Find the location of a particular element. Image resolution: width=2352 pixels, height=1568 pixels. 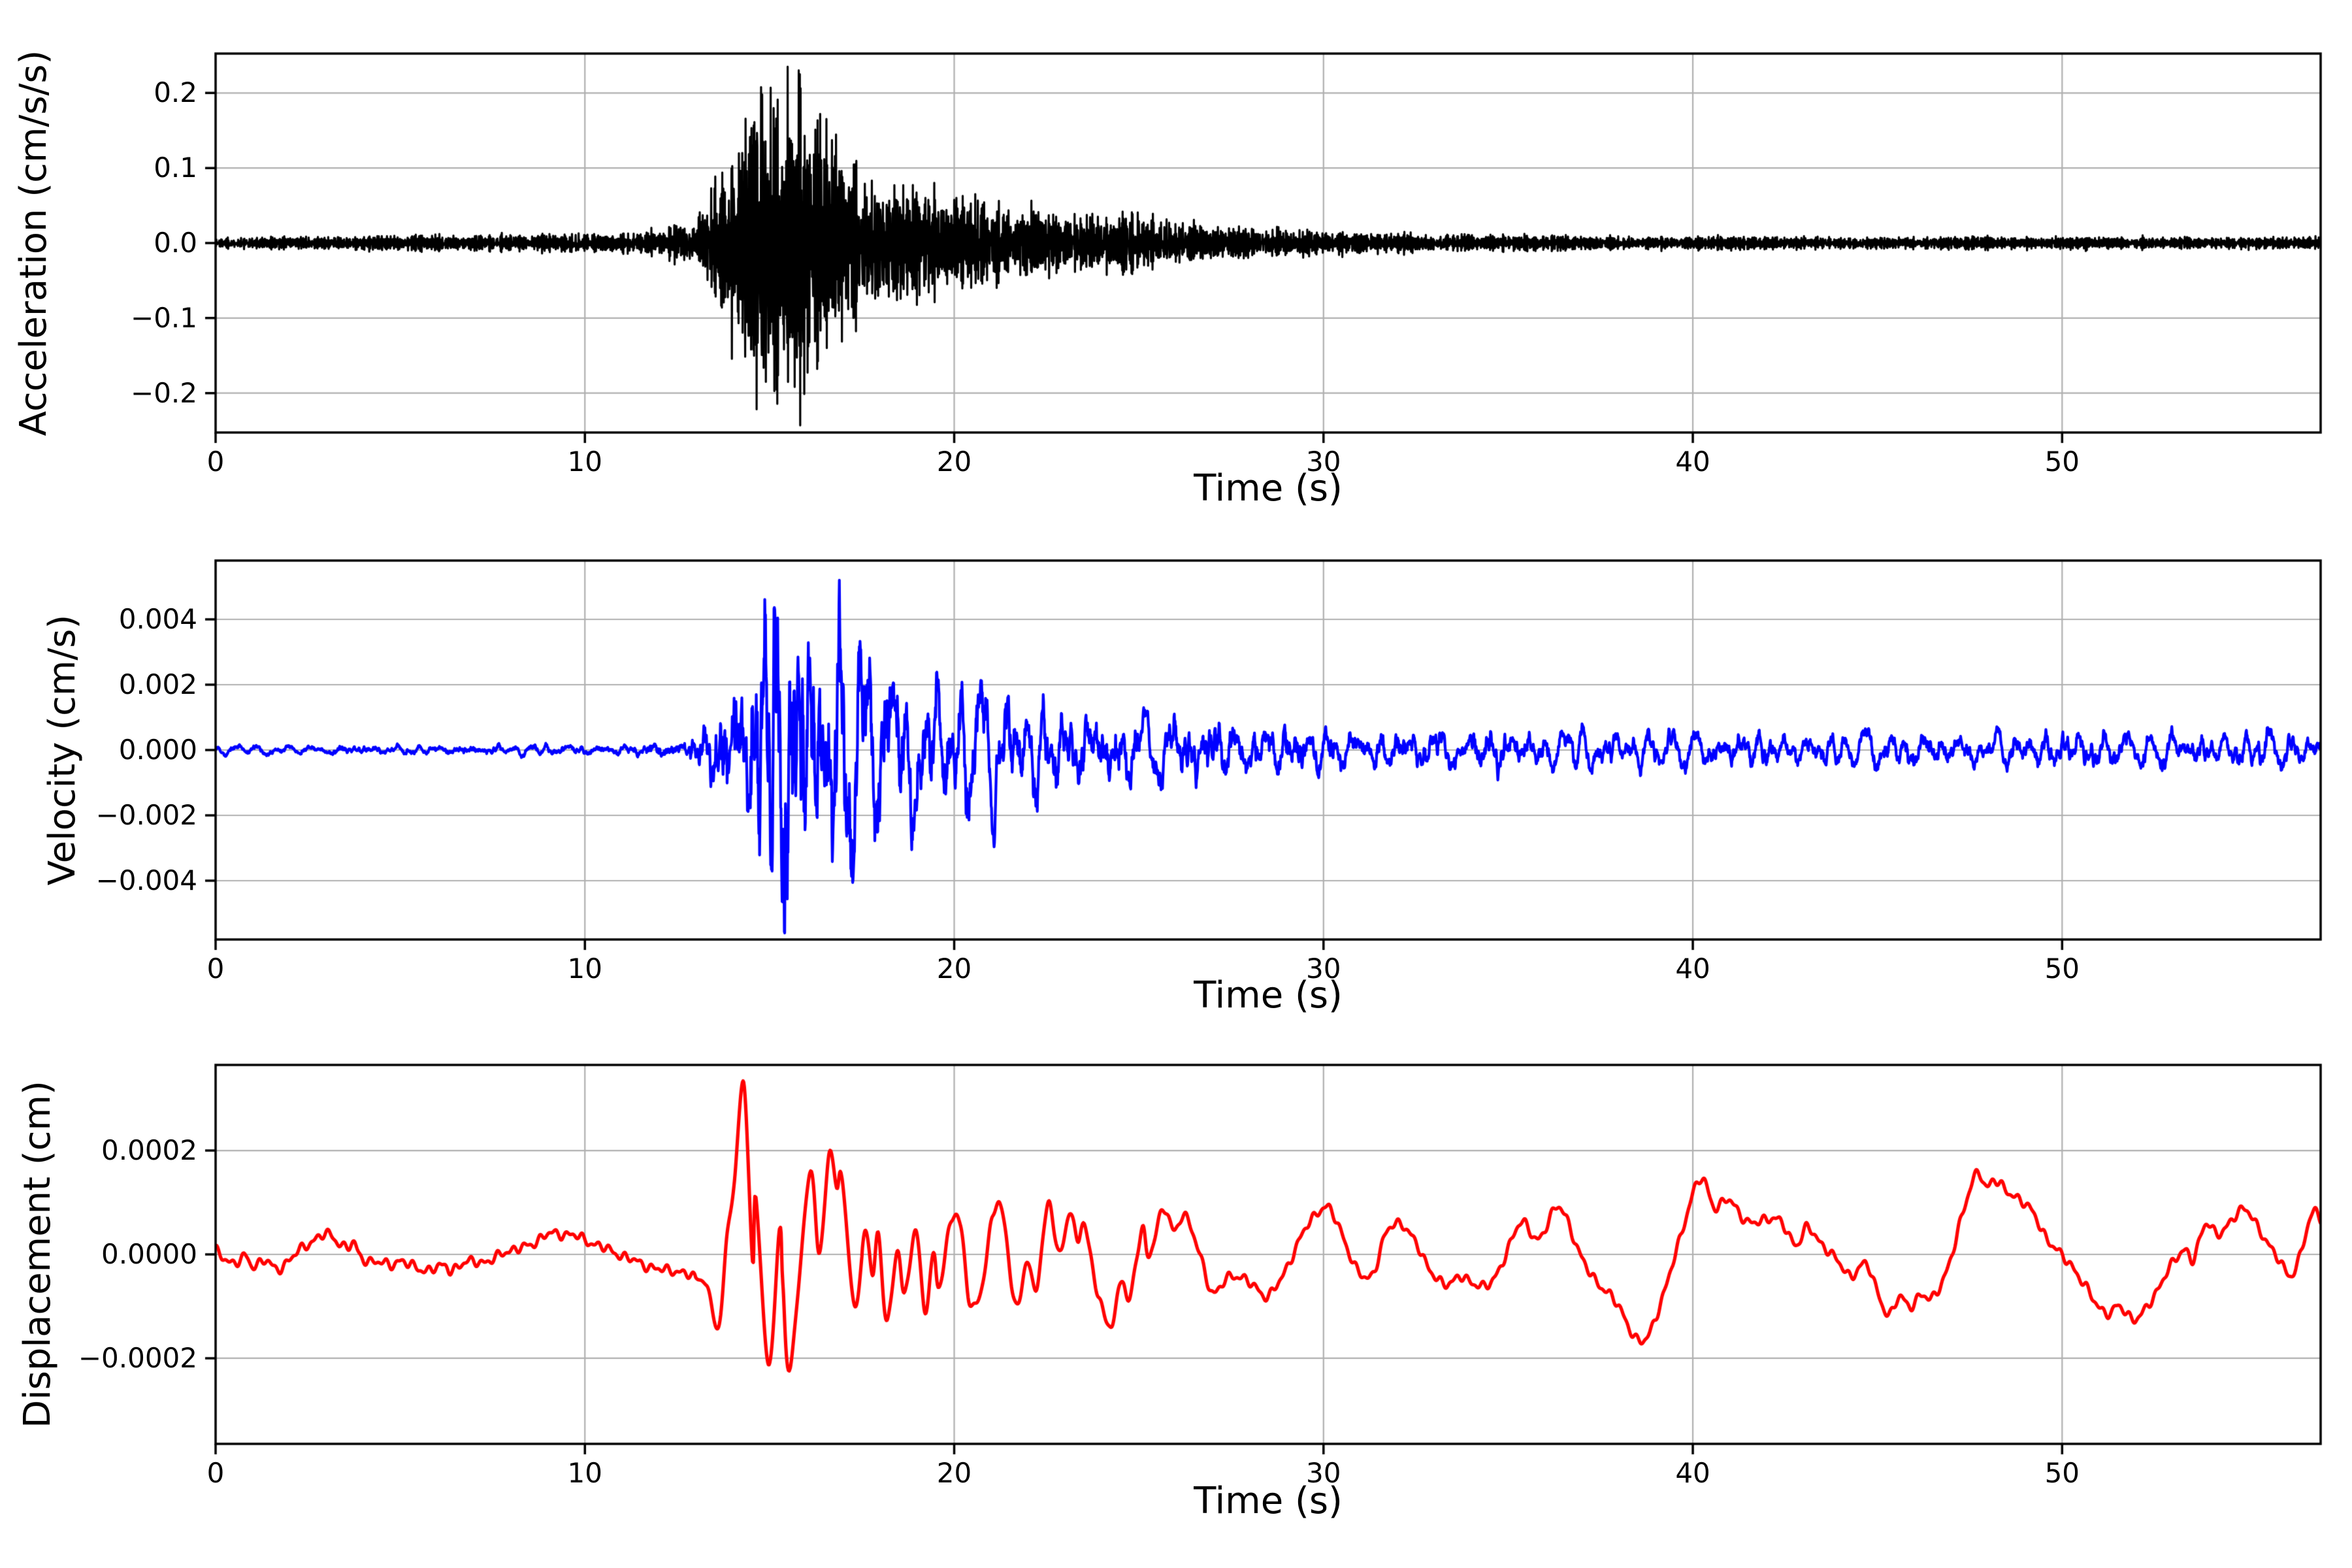

xtick-label-plot2-30: 30 is located at coordinates (1323, 969).